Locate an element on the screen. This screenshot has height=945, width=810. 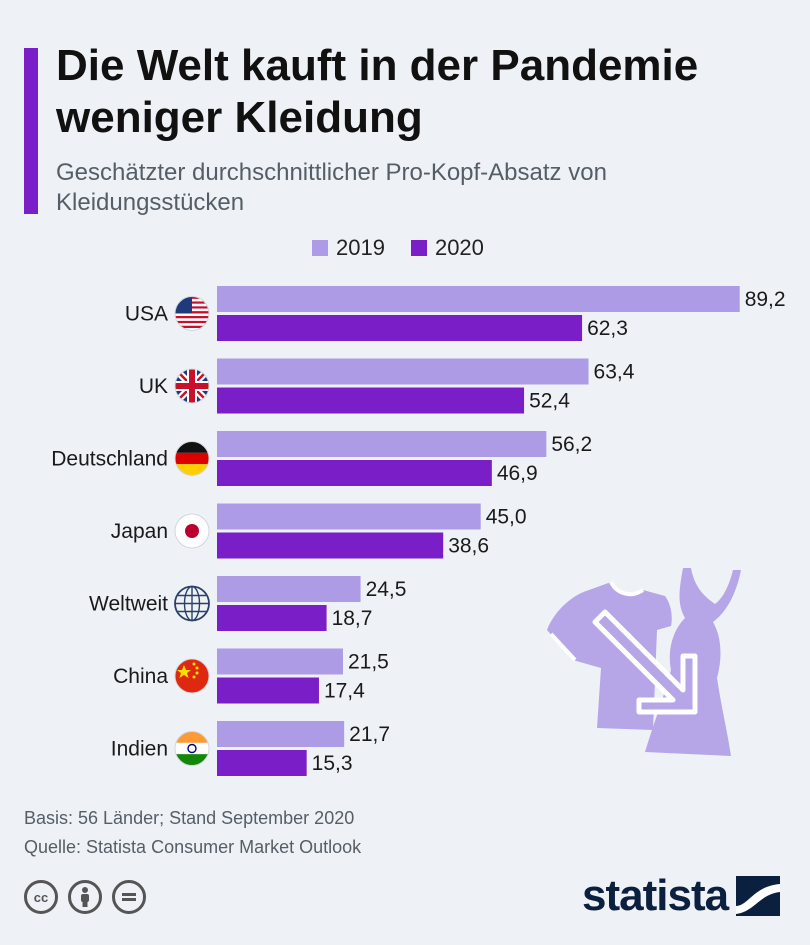
bar-2019-japan is located at coordinates (349, 516).